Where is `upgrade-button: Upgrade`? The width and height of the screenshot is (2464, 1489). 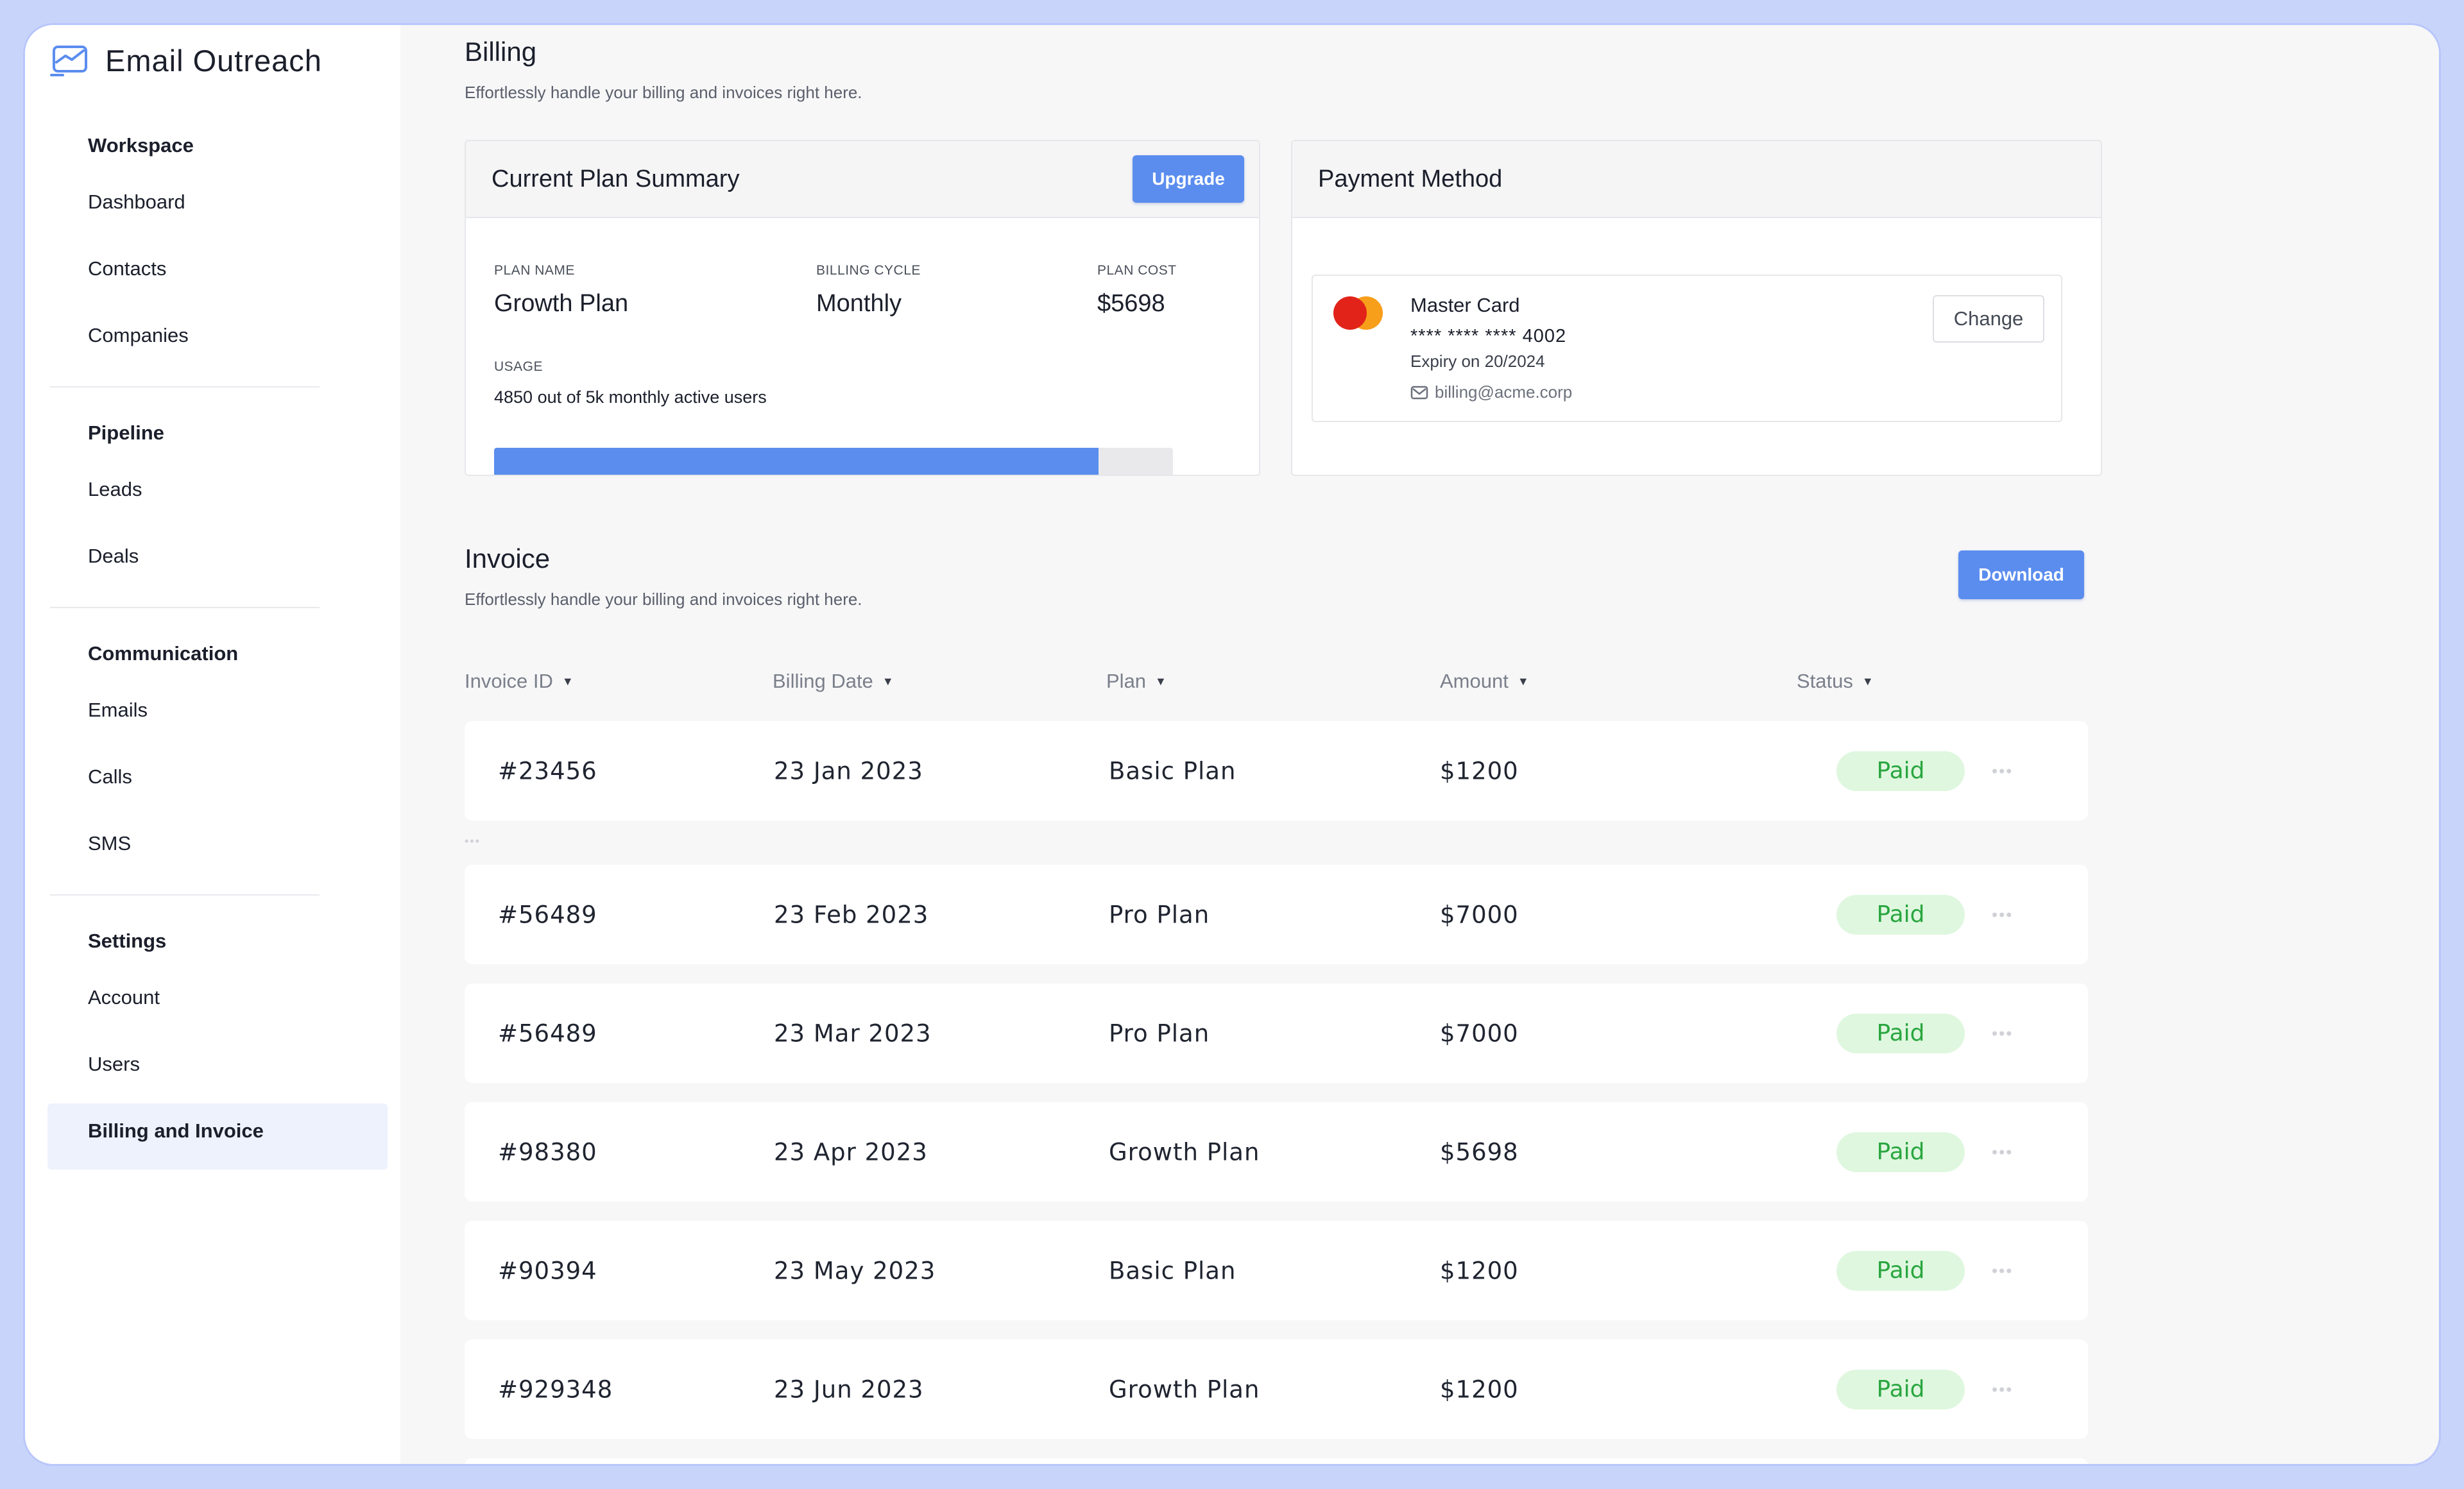 upgrade-button: Upgrade is located at coordinates (1189, 179).